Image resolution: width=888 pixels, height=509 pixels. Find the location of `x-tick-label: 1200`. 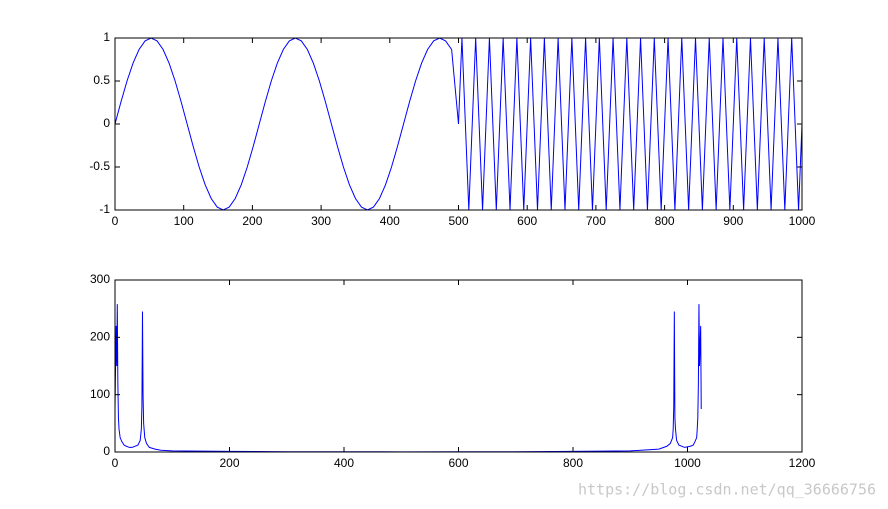

x-tick-label: 1200 is located at coordinates (802, 463).